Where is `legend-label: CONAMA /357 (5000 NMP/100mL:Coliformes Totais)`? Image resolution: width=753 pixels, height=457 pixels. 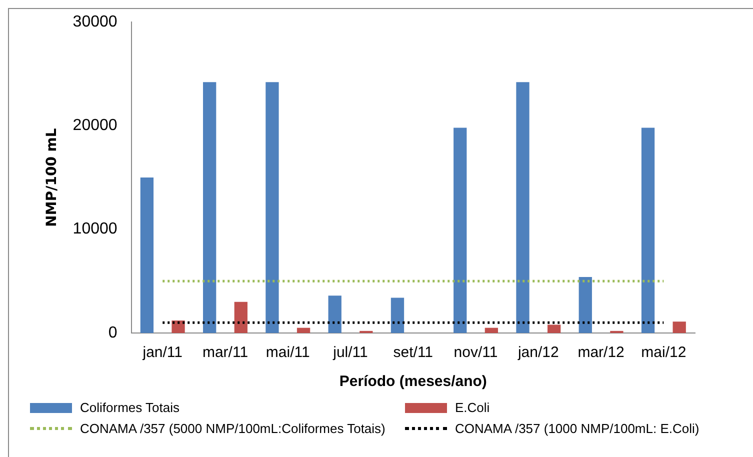 legend-label: CONAMA /357 (5000 NMP/100mL:Coliformes Totais) is located at coordinates (233, 428).